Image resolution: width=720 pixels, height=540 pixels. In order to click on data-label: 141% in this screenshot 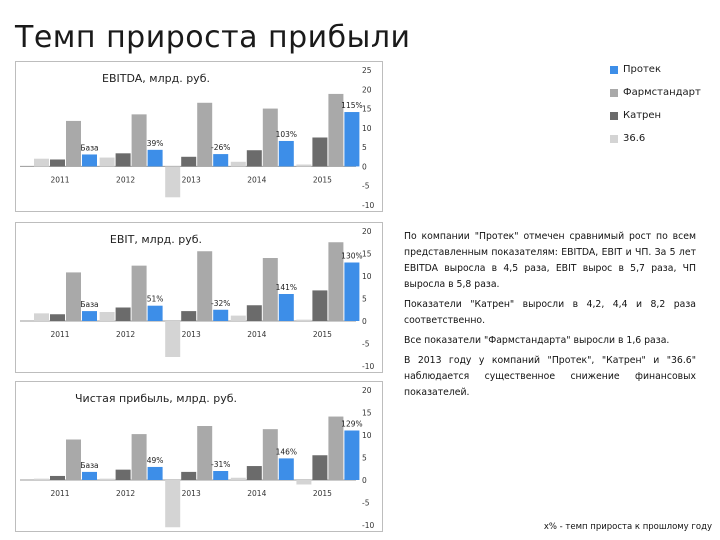, I will do `click(286, 287)`.